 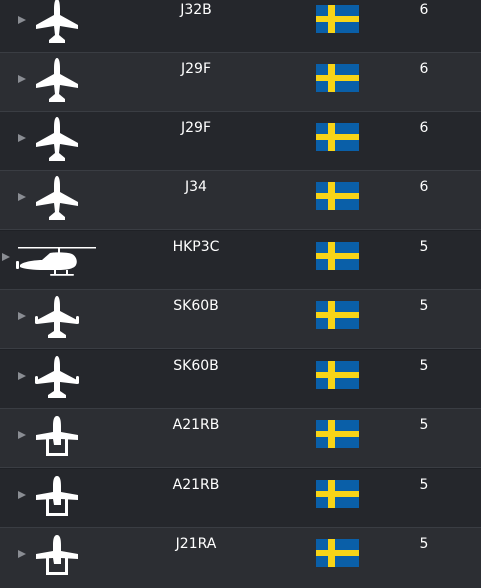 I want to click on vehicle-row: J32B 6, so click(x=240, y=26).